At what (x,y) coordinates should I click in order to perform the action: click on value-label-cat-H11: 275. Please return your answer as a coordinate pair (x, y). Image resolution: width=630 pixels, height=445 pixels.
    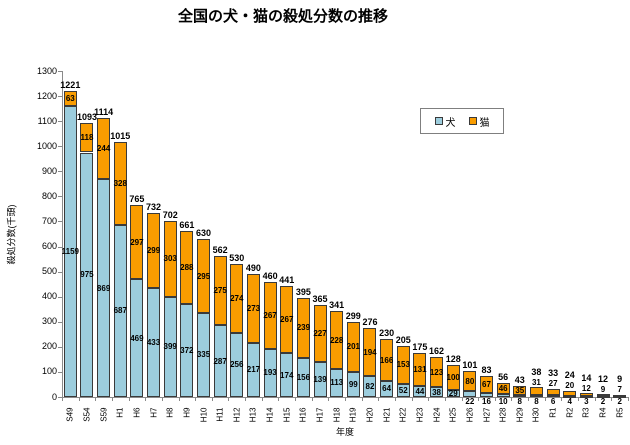
    Looking at the image, I should click on (220, 291).